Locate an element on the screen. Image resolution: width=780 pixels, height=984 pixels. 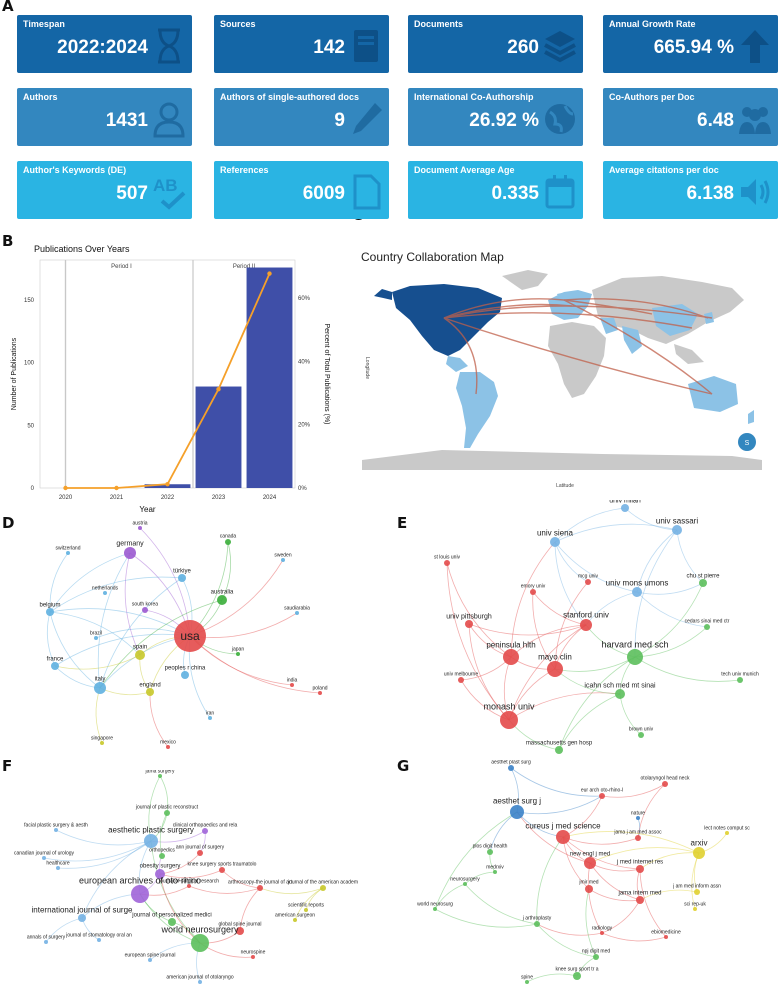
node-label: j arthroplasty is located at coordinates (537, 919).